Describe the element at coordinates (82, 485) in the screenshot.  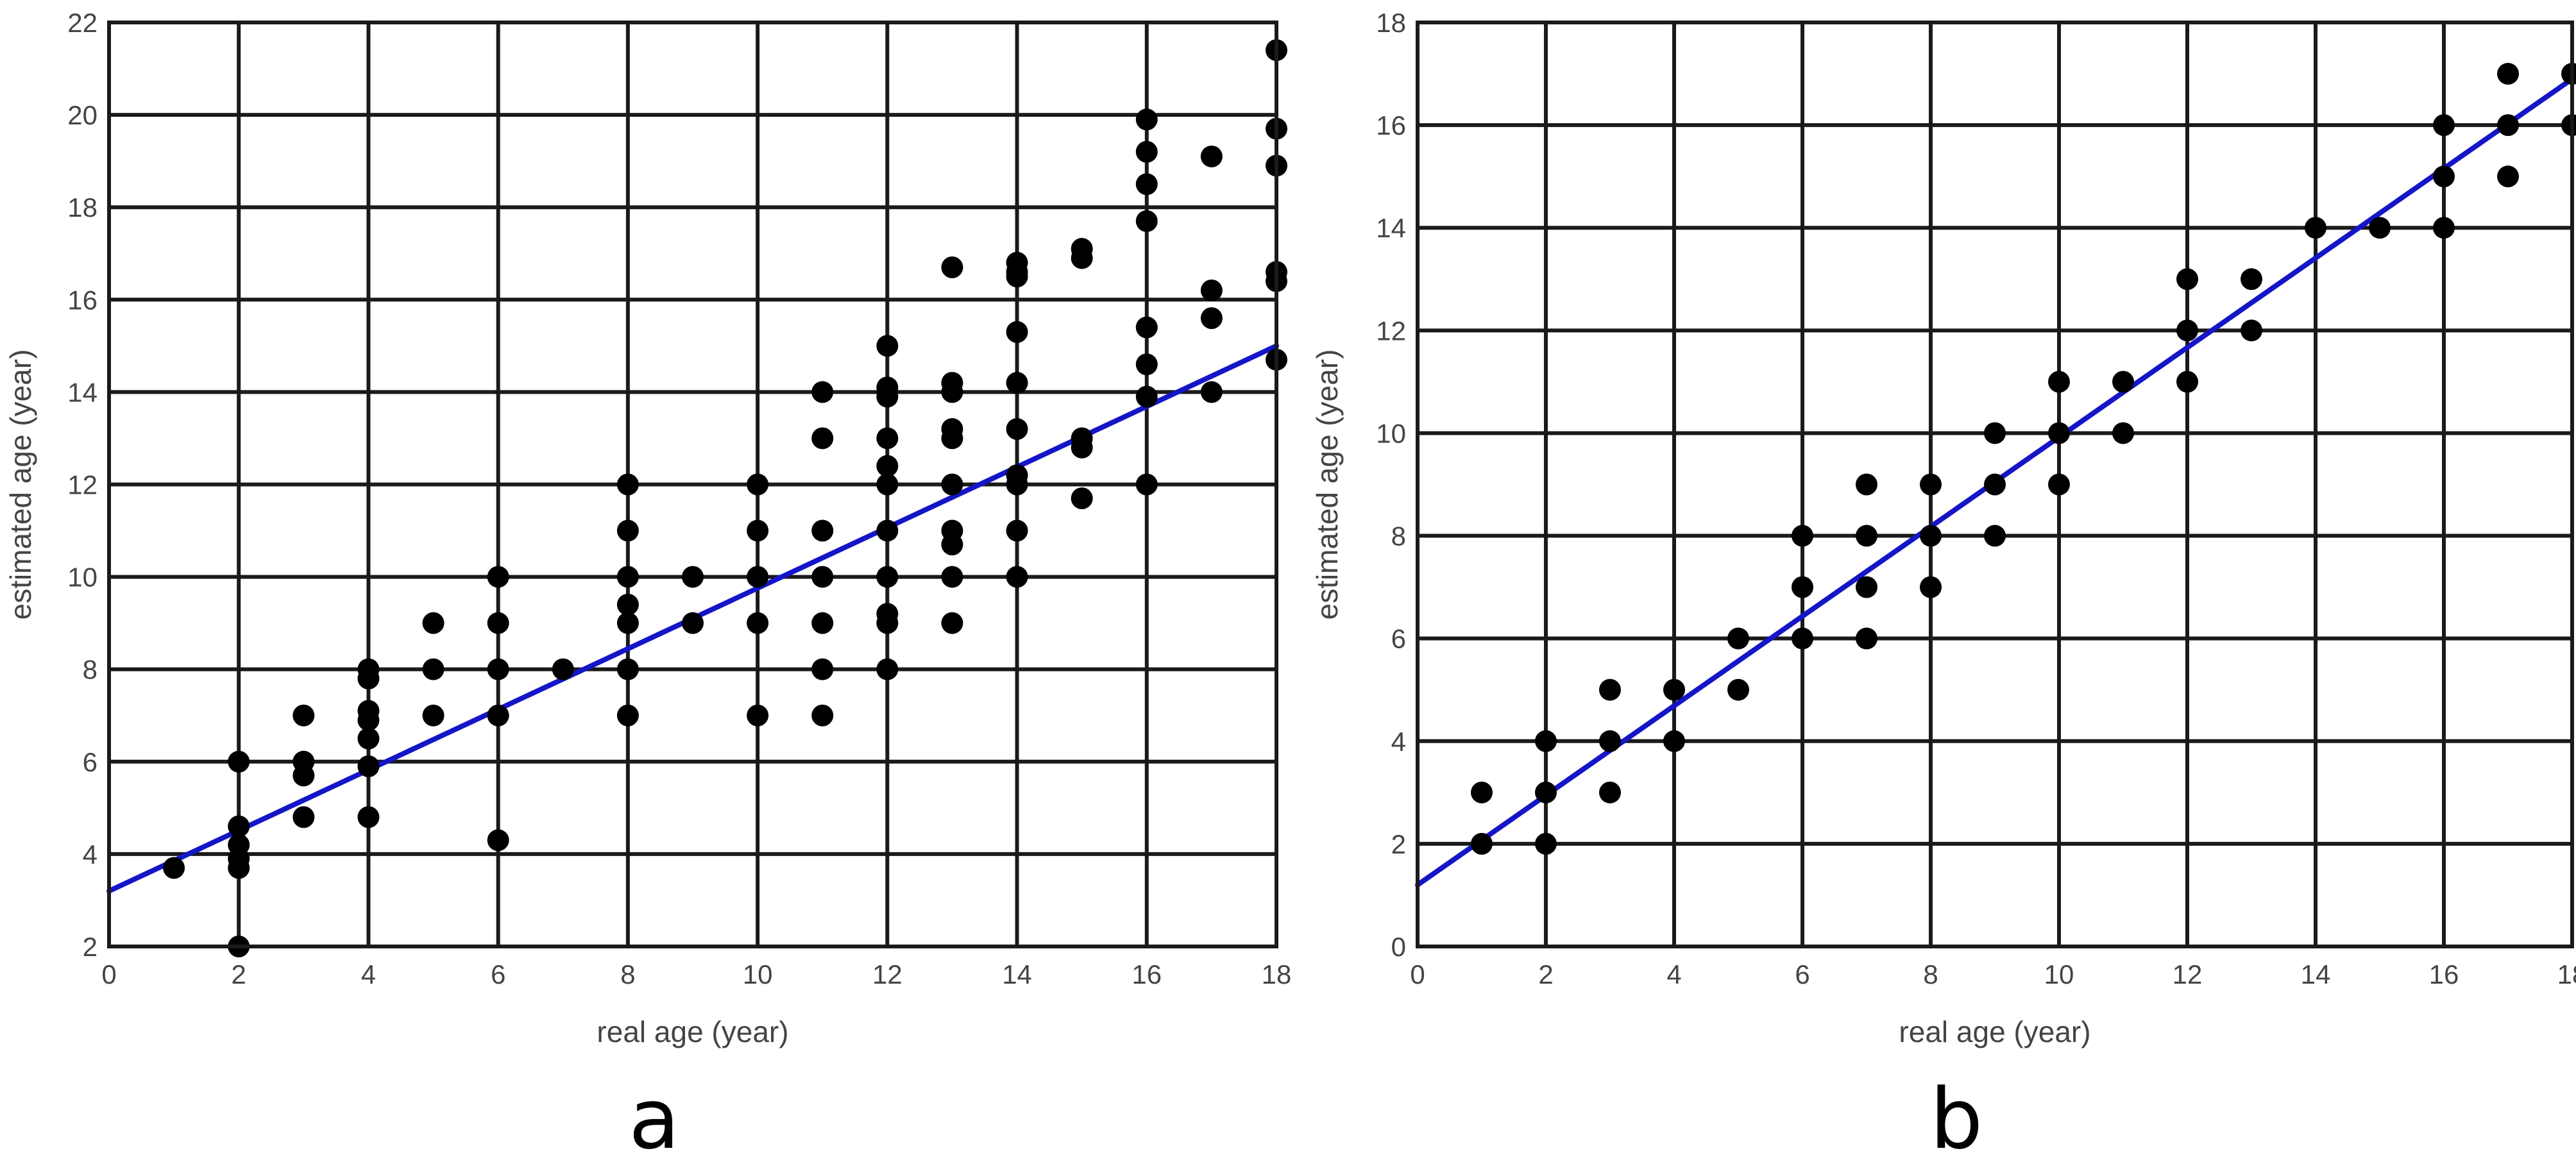
I see `y-ticks-a: 2 4 6 8 10 12 14 16 18 20 22` at that location.